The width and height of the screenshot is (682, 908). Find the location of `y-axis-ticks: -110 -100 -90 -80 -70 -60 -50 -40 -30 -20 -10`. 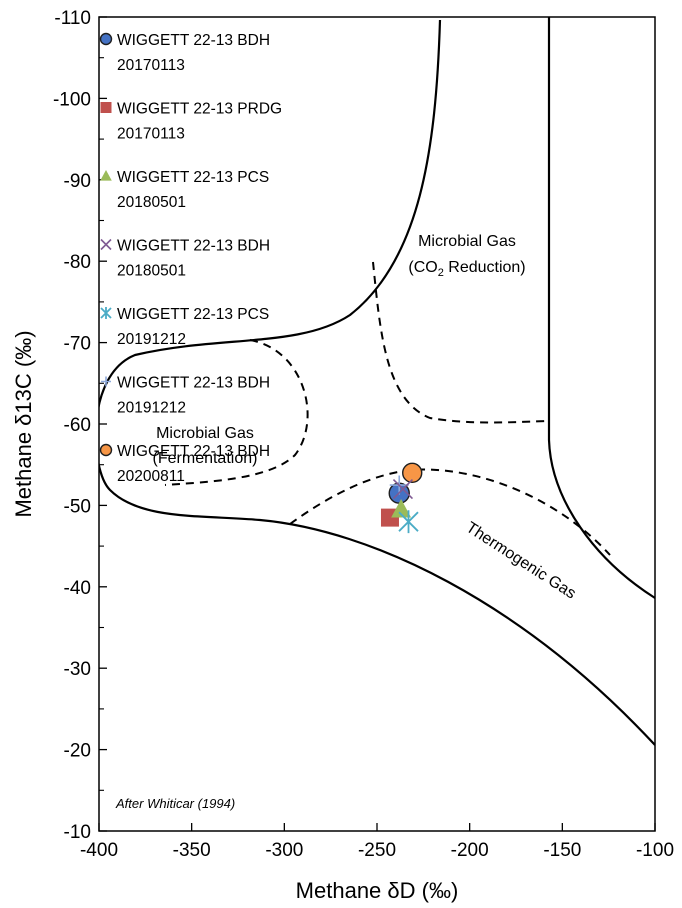

y-axis-ticks: -110 -100 -90 -80 -70 -60 -50 -40 -30 -20 -10 is located at coordinates (80, 425).